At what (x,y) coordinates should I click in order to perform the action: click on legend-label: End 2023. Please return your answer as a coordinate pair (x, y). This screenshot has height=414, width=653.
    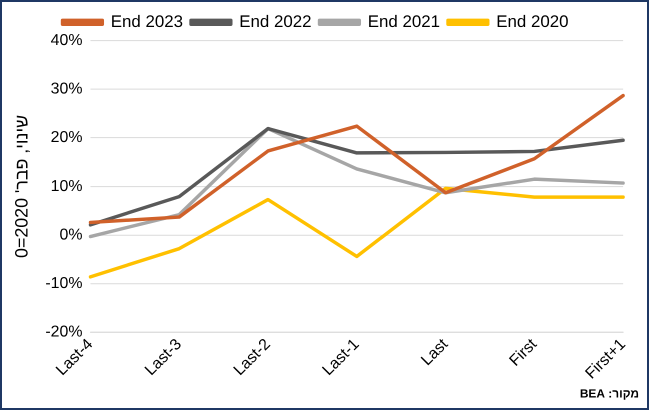
    Looking at the image, I should click on (147, 21).